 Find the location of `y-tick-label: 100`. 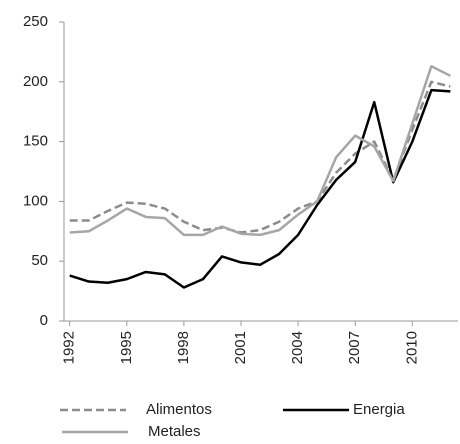

y-tick-label: 100 is located at coordinates (35, 200).